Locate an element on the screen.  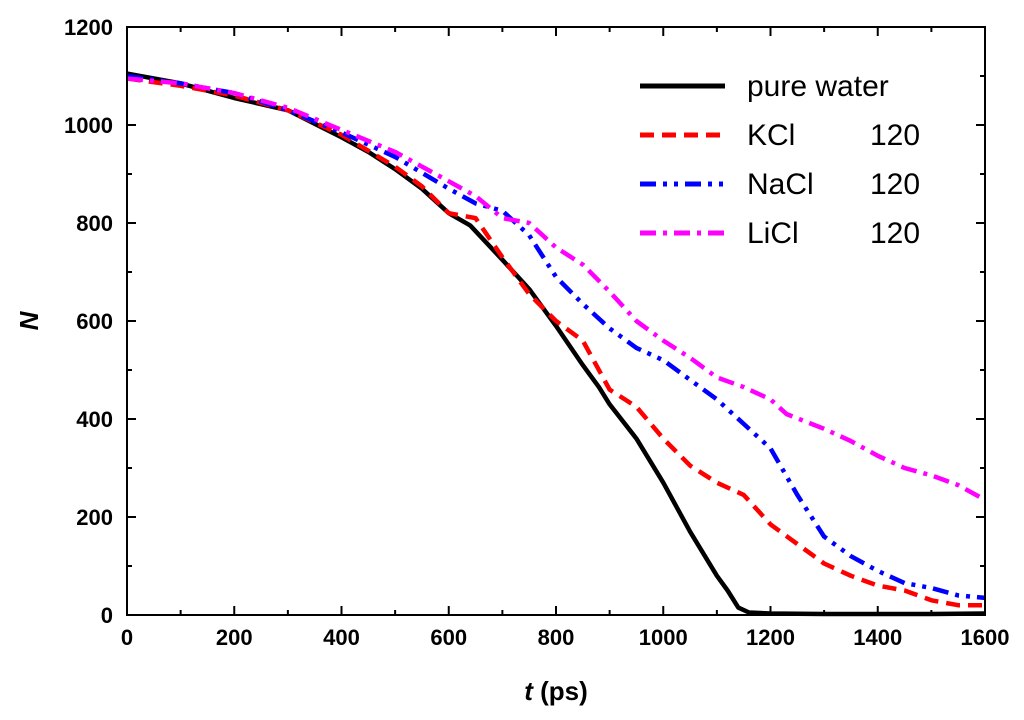
legend-label-3: LiCl is located at coordinates (773, 233).